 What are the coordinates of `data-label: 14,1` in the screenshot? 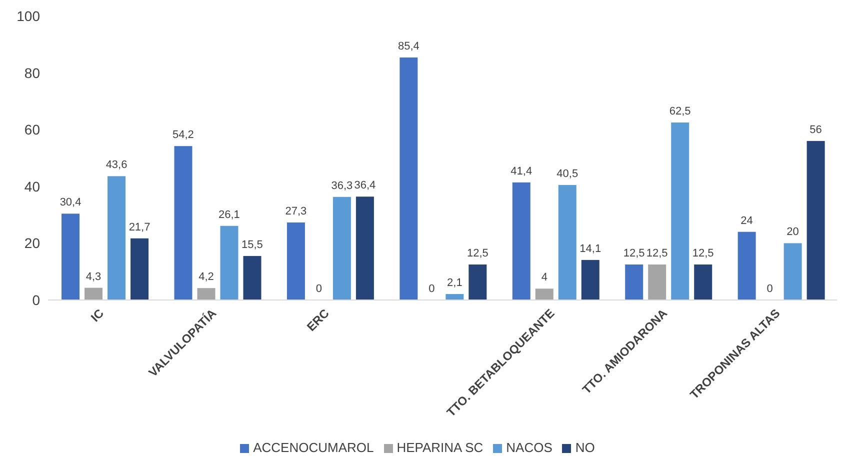 It's located at (591, 248).